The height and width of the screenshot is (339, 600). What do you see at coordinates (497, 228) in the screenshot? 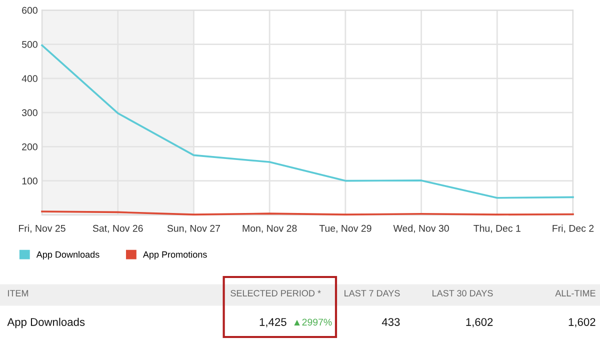
I see `x-tick-label: Thu, Dec 1` at bounding box center [497, 228].